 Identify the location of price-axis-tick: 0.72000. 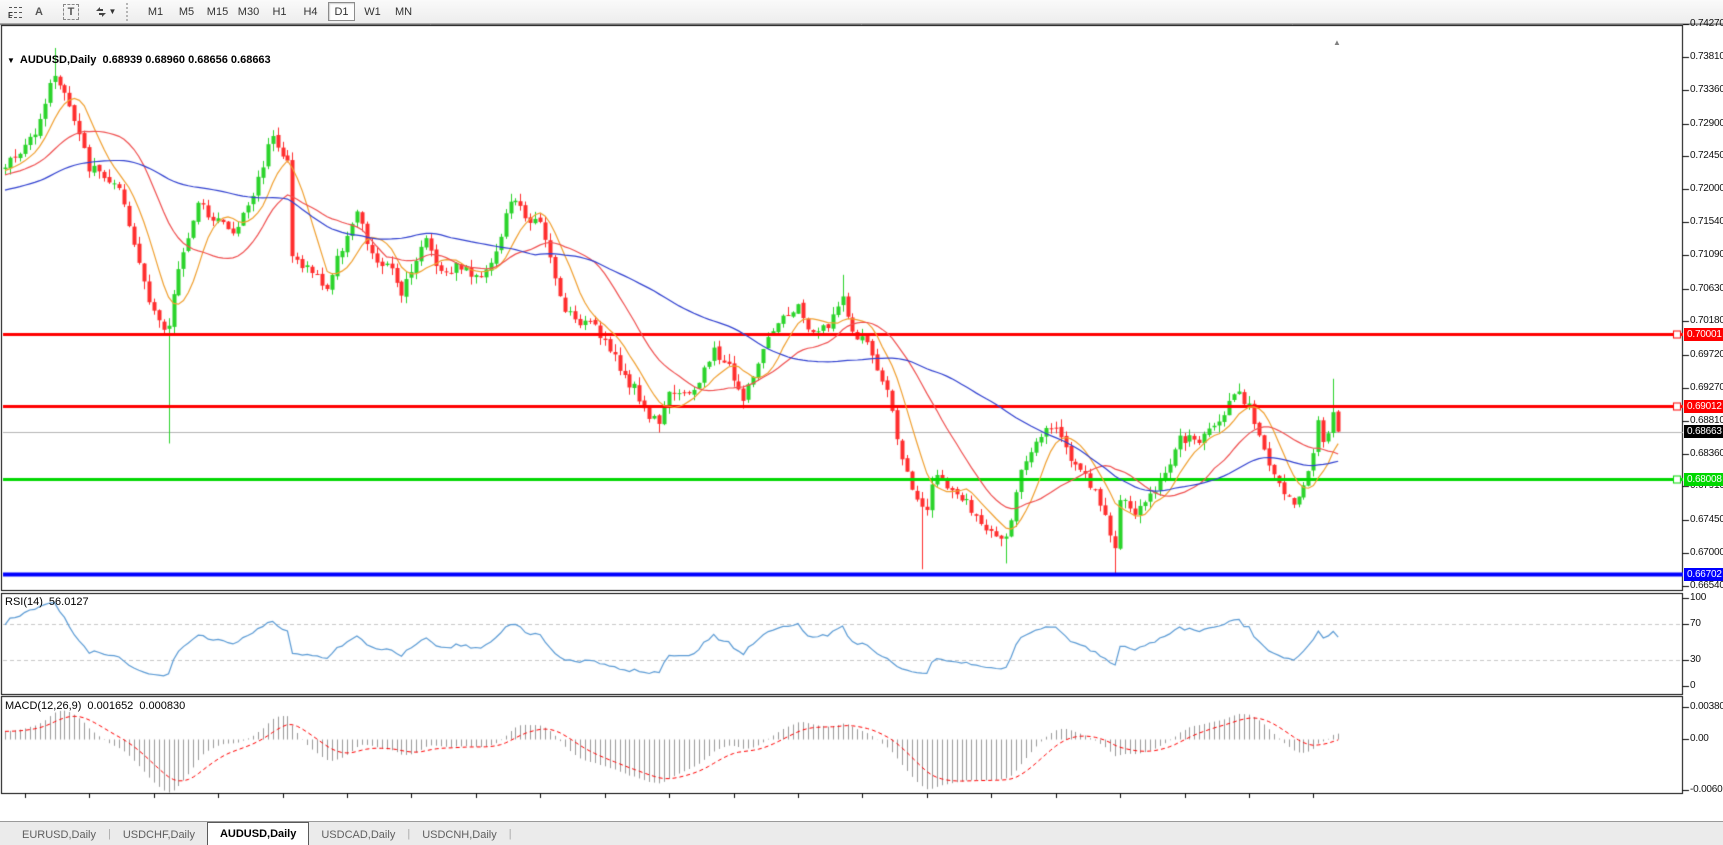
(1706, 189).